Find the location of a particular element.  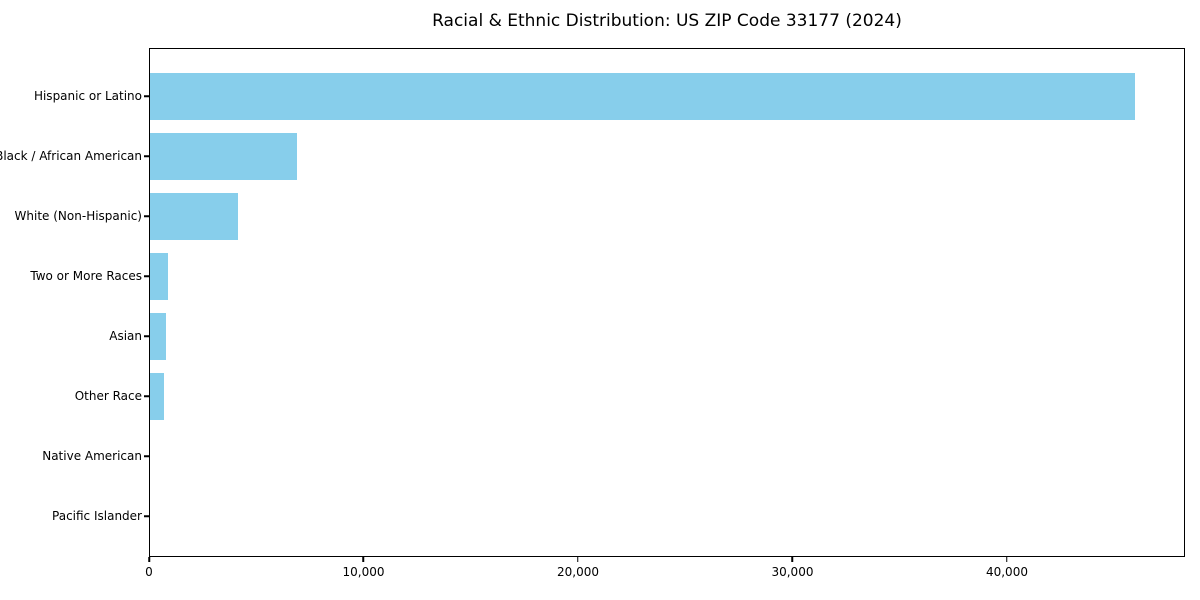

x-axis-tick-label: 20,000 is located at coordinates (577, 572).